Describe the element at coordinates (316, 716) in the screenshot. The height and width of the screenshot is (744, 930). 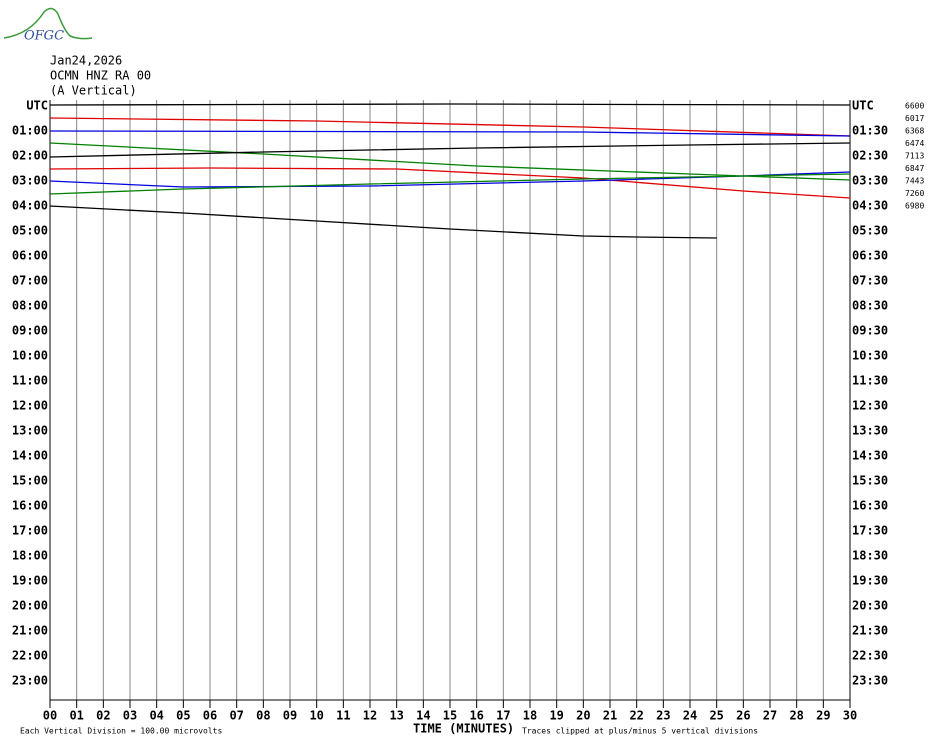
I see `x-tick-label: 10` at that location.